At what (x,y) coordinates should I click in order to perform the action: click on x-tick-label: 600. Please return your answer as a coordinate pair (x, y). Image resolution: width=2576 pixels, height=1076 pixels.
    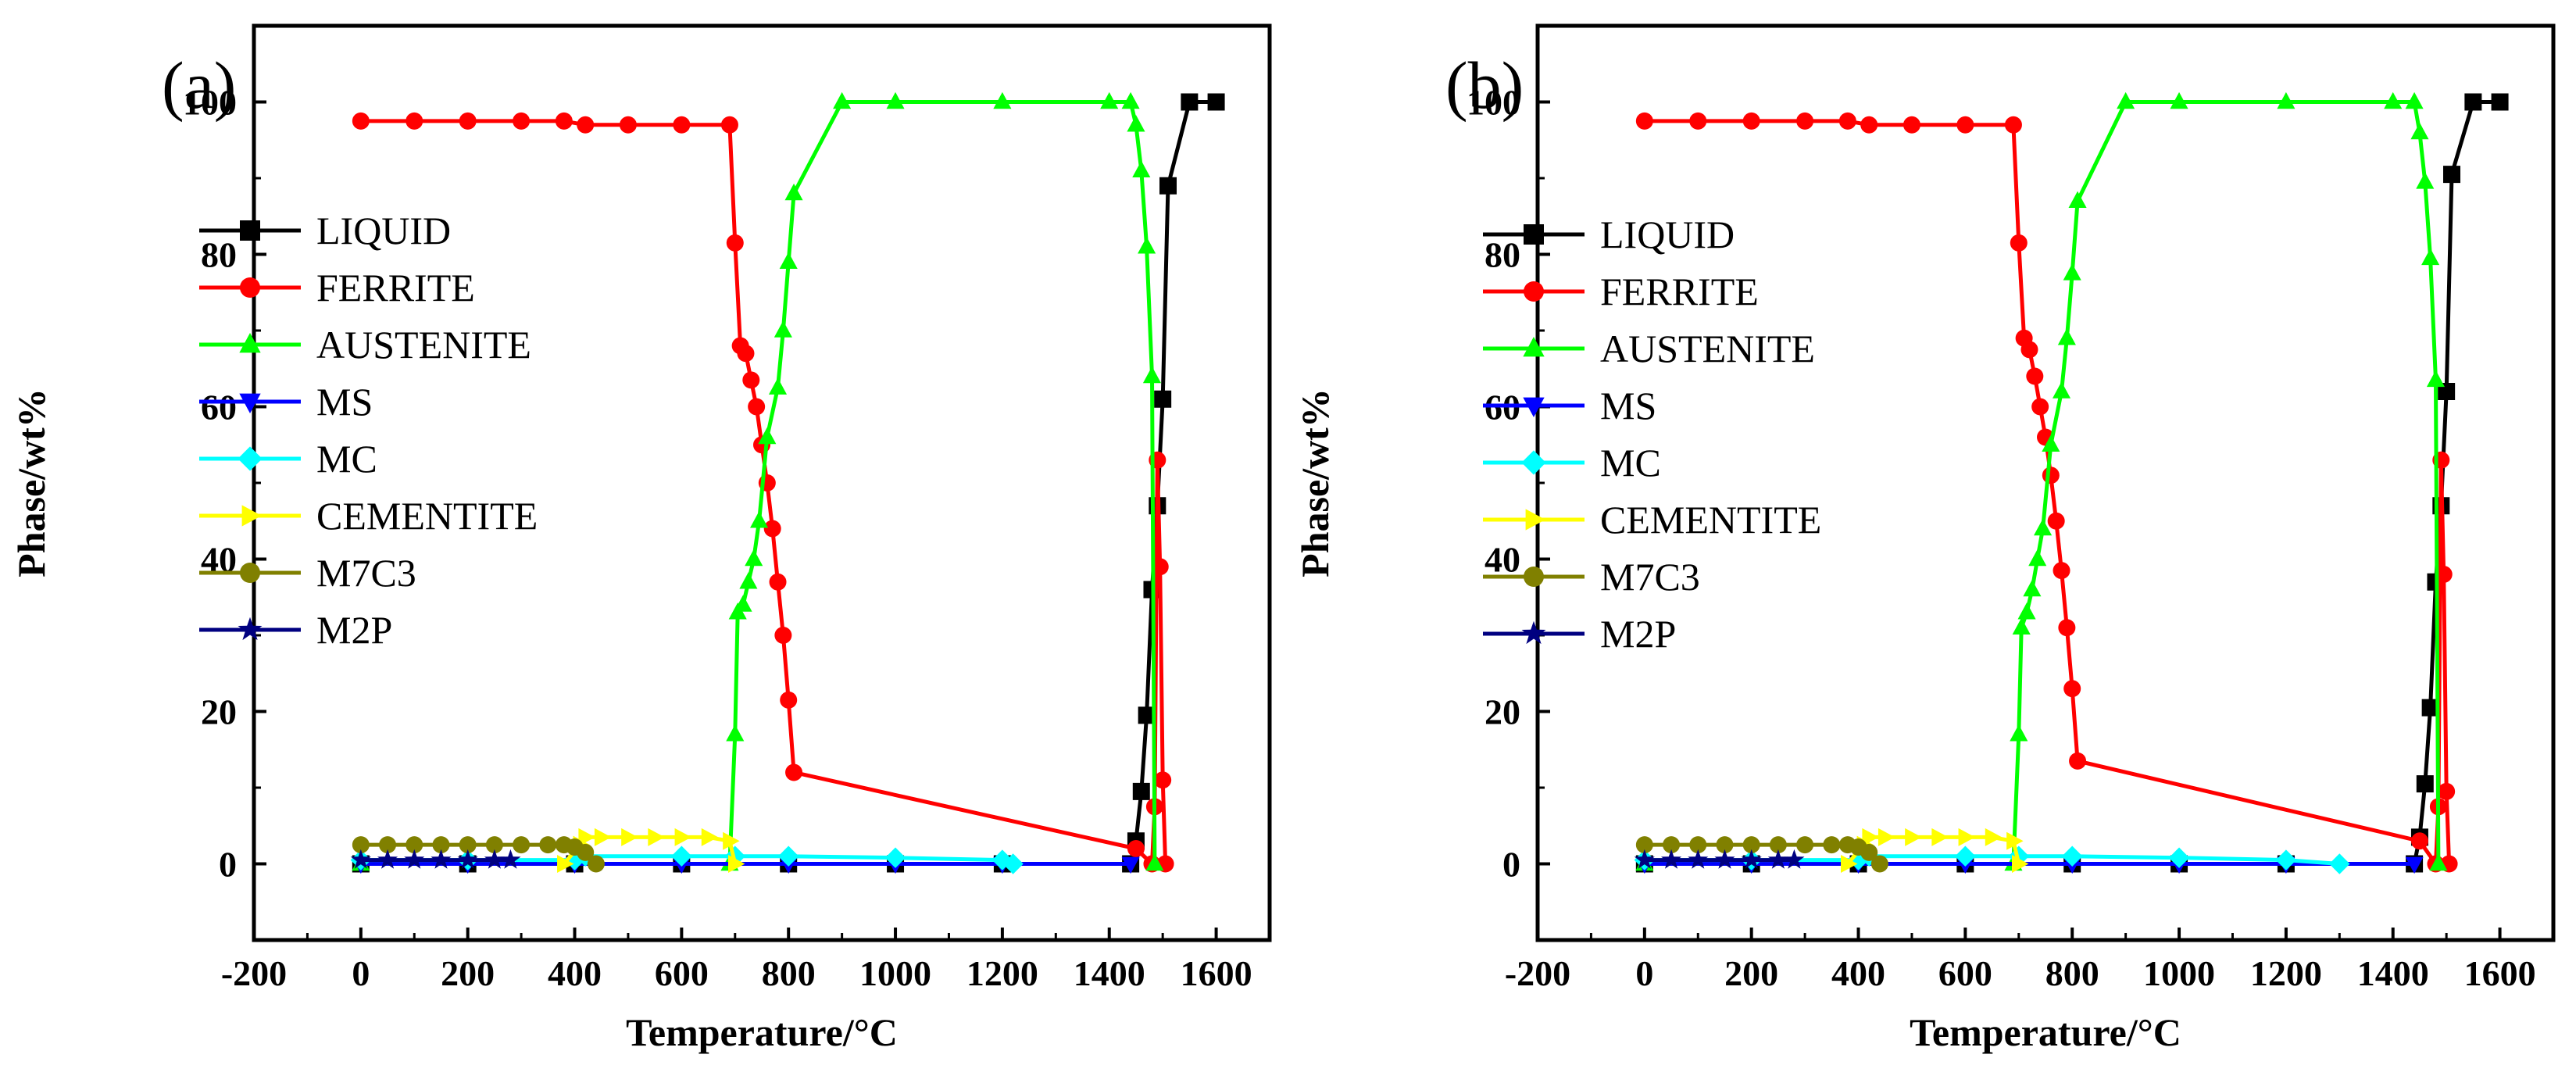
    Looking at the image, I should click on (682, 973).